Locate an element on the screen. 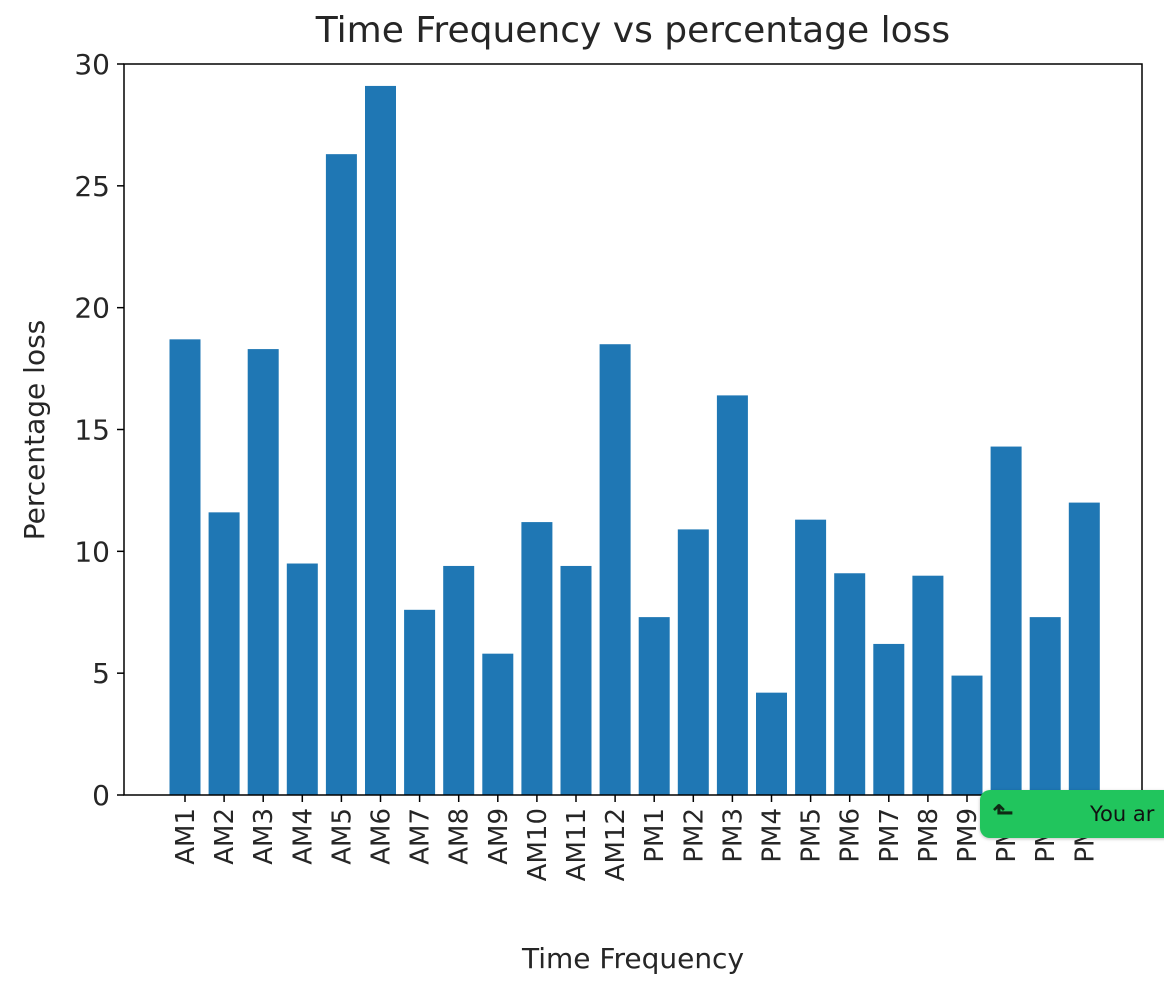  y-axis-label: Percentage loss is located at coordinates (34, 430).